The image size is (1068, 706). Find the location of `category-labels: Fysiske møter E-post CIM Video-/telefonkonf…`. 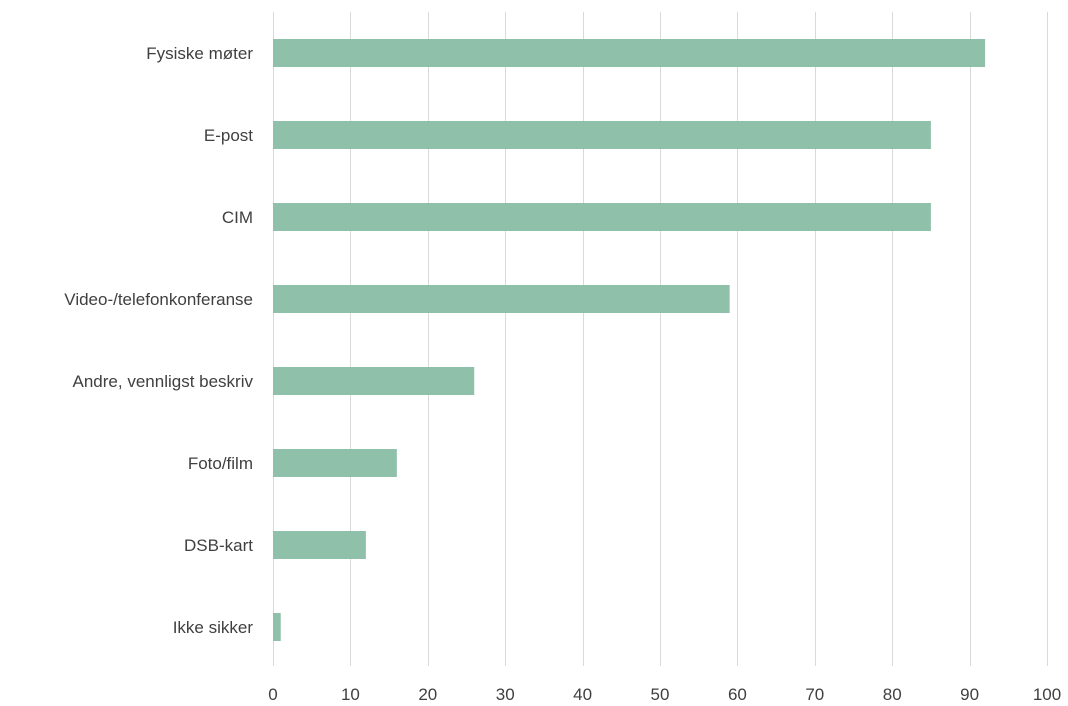

category-labels: Fysiske møter E-post CIM Video-/telefonkonf… is located at coordinates (158, 340).